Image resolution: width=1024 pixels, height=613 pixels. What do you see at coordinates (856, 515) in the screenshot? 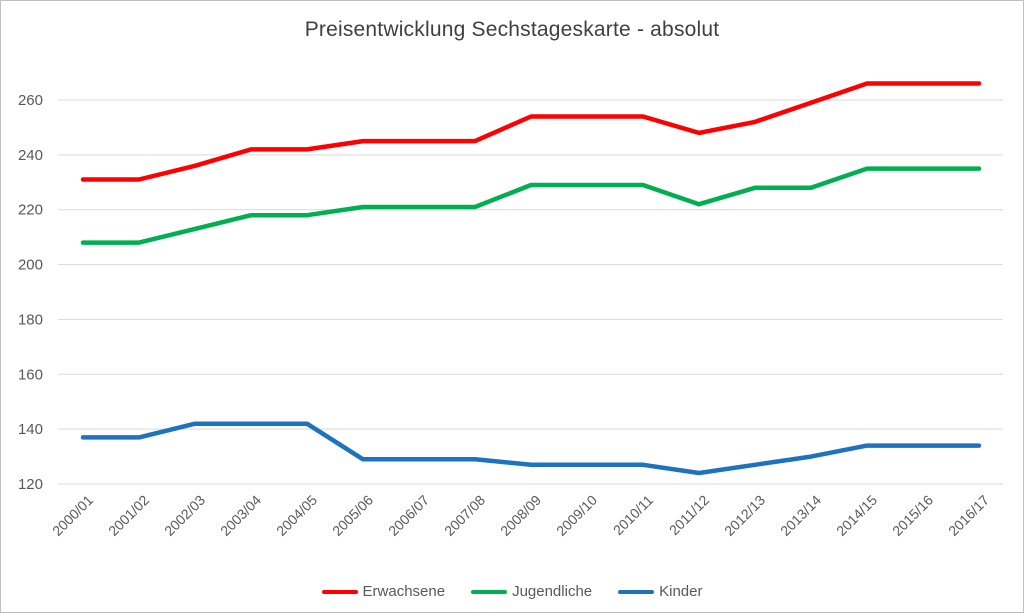
I see `x-axis-label: 2014/15` at bounding box center [856, 515].